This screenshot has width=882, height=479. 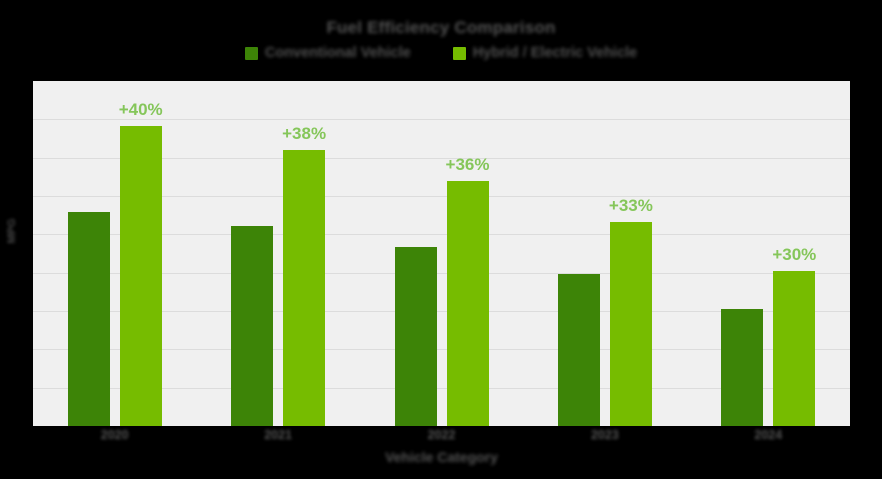 I want to click on legend-label-series-1: Conventional Vehicle, so click(x=337, y=53).